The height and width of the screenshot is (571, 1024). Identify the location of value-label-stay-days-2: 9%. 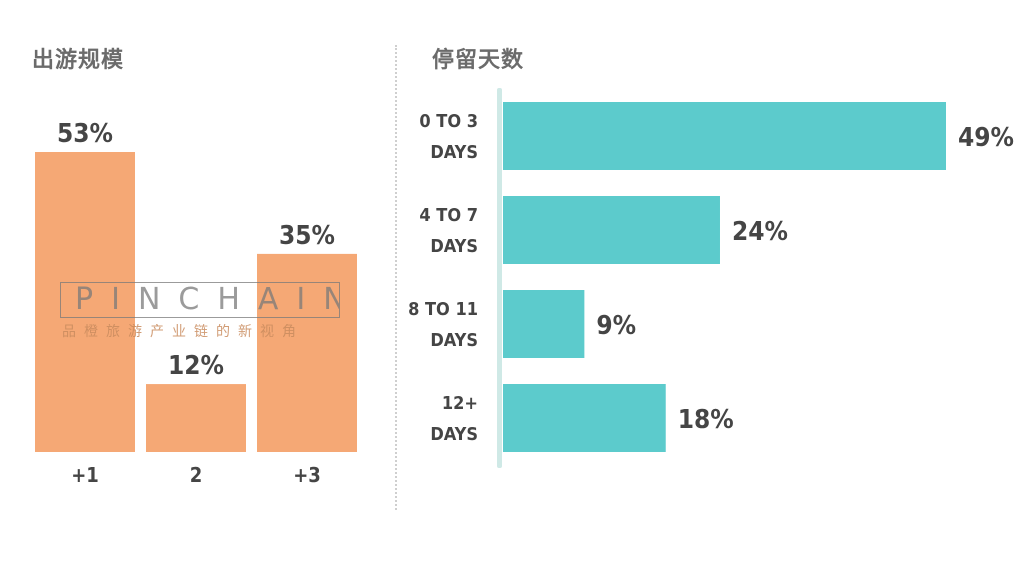
(616, 326).